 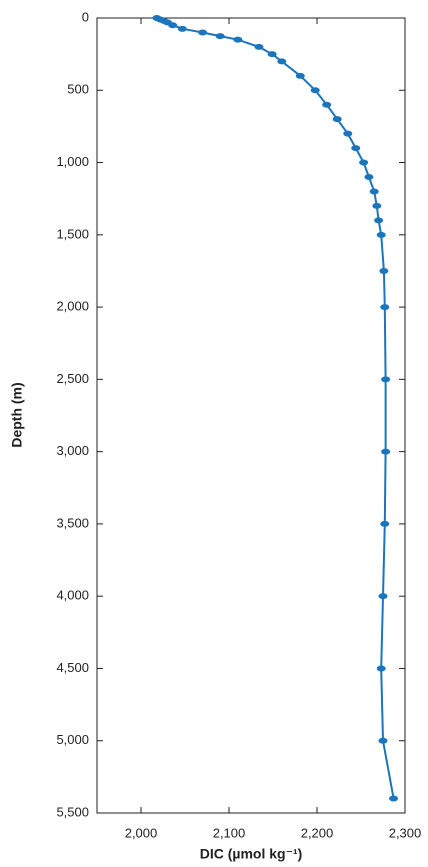 What do you see at coordinates (72, 667) in the screenshot?
I see `y-tick-label: 4,500` at bounding box center [72, 667].